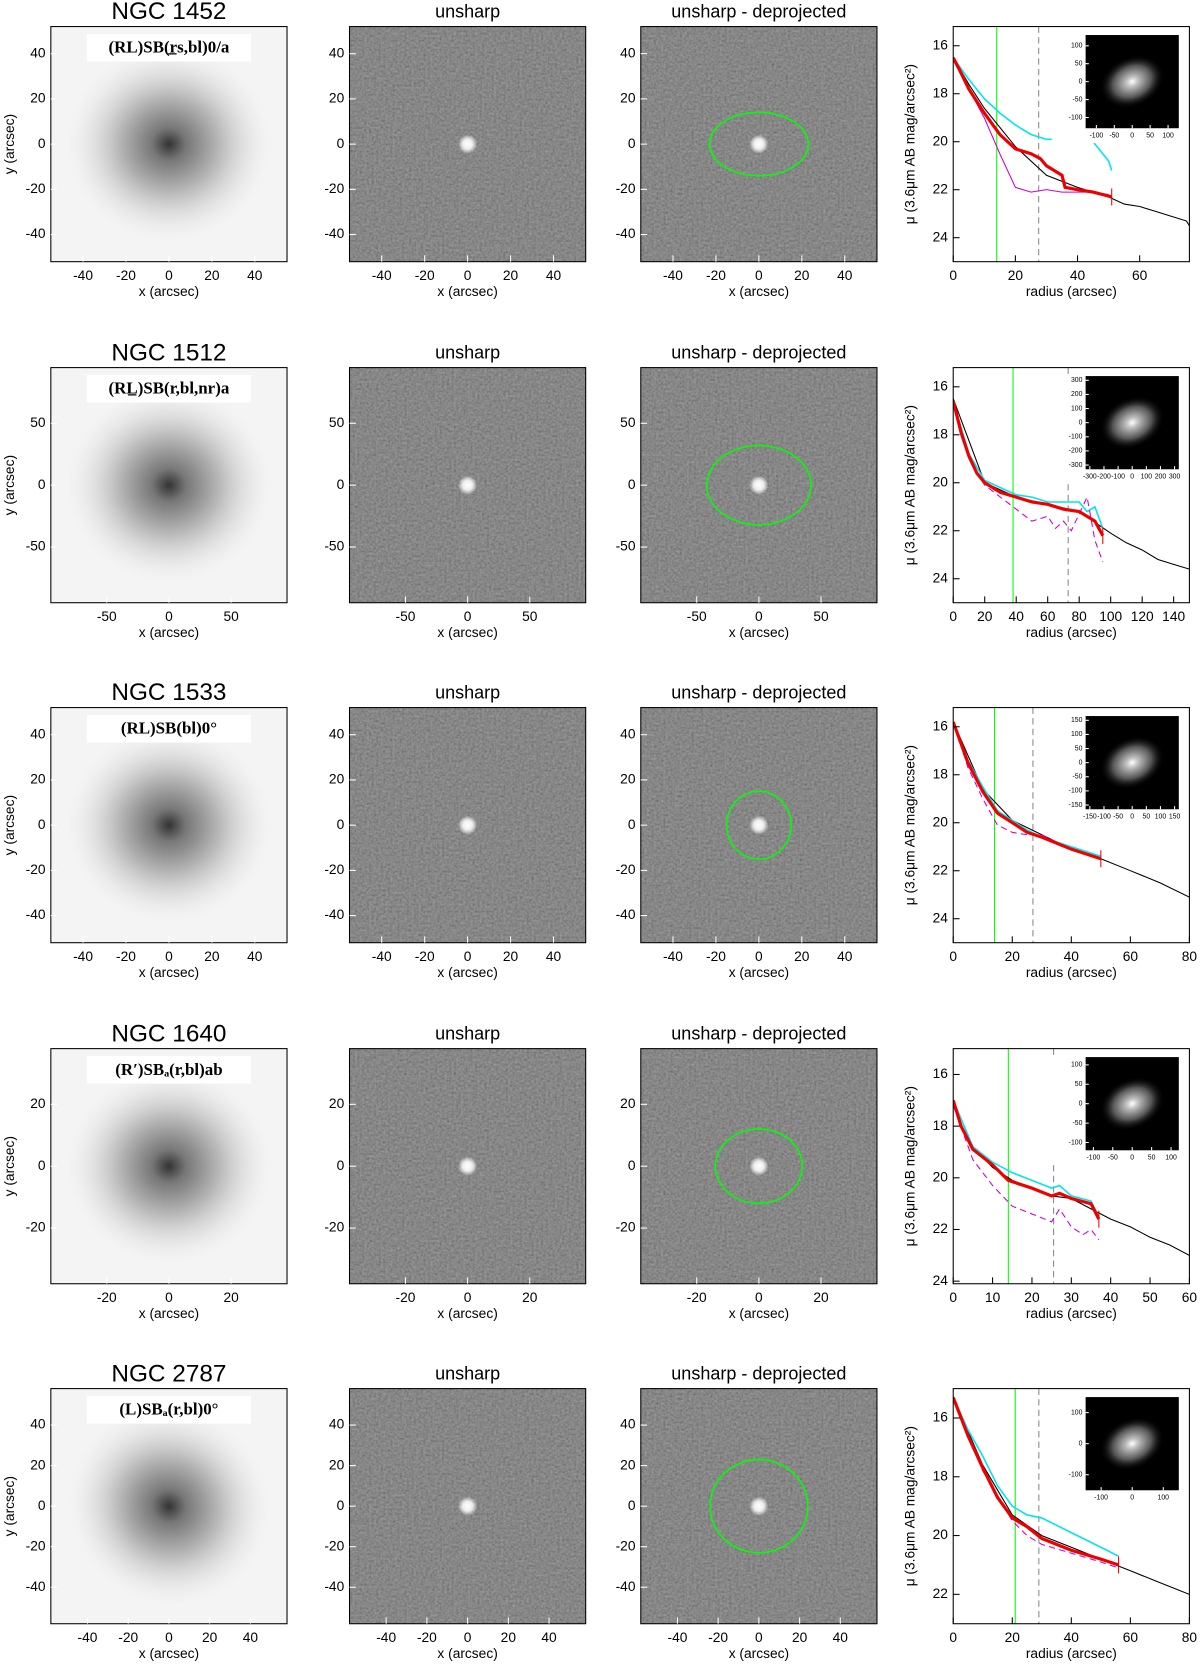 The width and height of the screenshot is (1200, 1668). What do you see at coordinates (168, 692) in the screenshot?
I see `galaxy-name: NGC 1533` at bounding box center [168, 692].